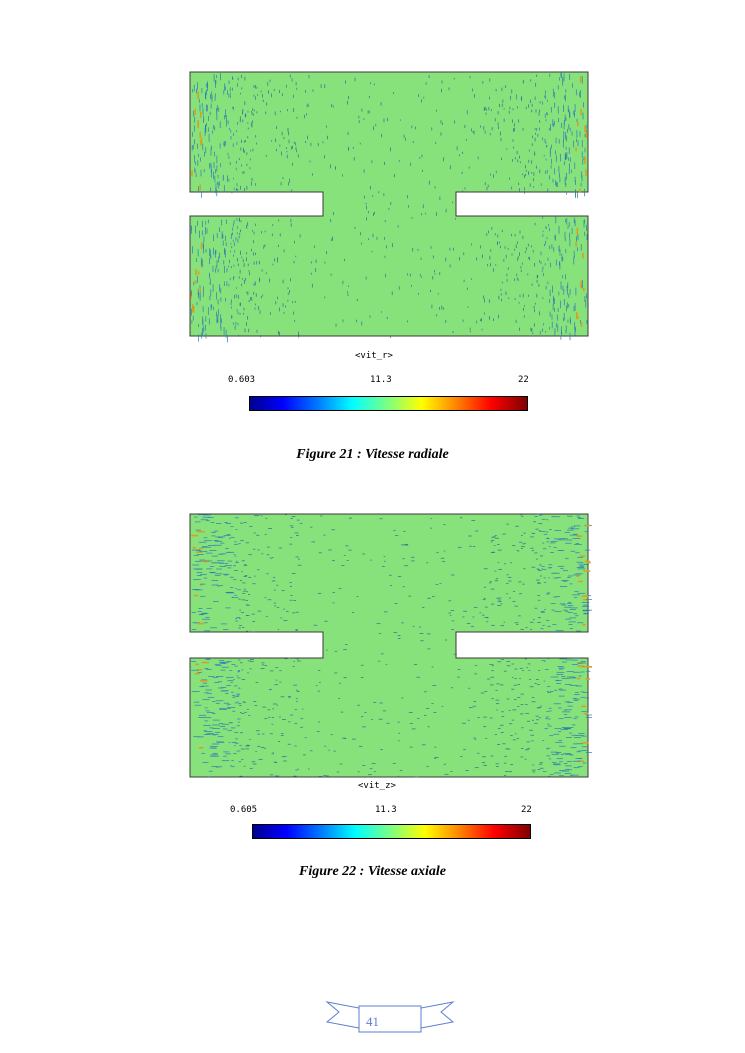 The width and height of the screenshot is (745, 1053). I want to click on page-ribbon, so click(390, 1019).